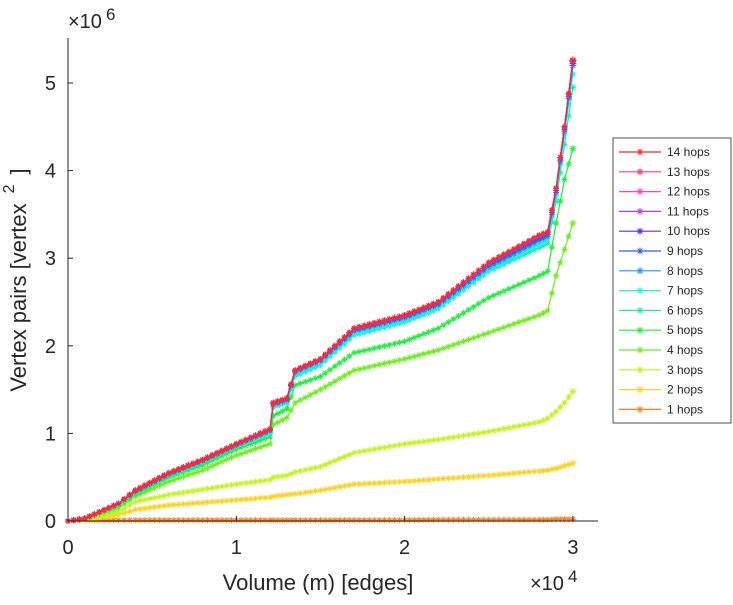 This screenshot has width=733, height=605. I want to click on y-axis-label: Vertex pairs [vertex2], so click(16, 279).